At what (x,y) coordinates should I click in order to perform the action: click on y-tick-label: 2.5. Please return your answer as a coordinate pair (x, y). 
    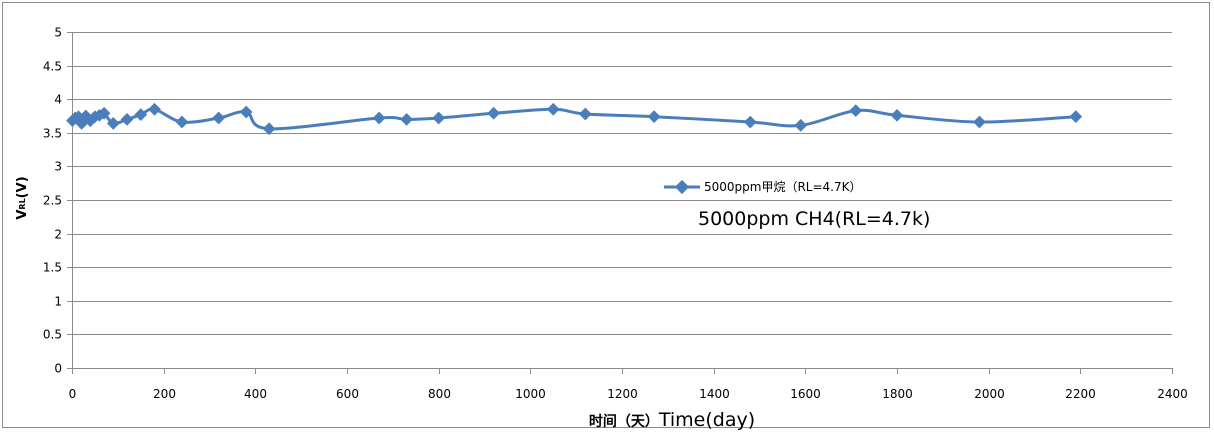
    Looking at the image, I should click on (52, 201).